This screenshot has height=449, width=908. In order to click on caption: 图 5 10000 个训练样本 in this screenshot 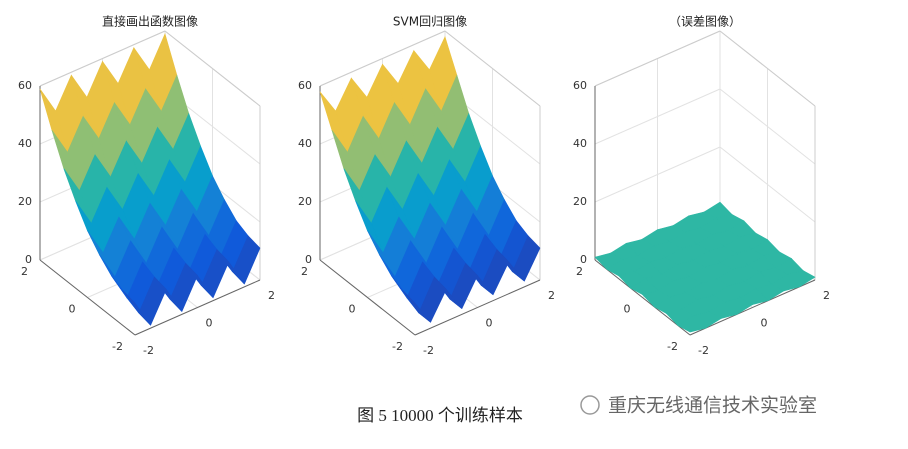, I will do `click(440, 415)`.